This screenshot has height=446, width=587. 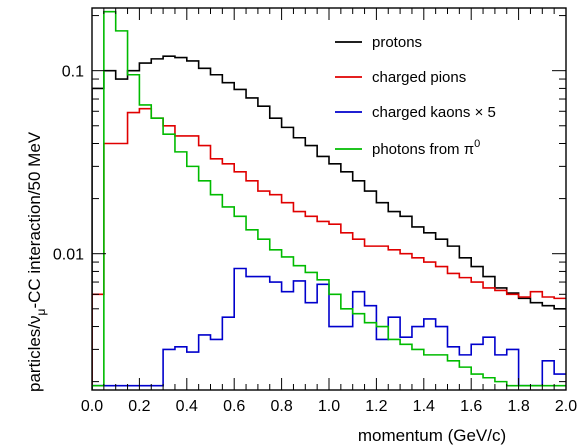 I want to click on x-tick-label: 1.6, so click(x=471, y=406).